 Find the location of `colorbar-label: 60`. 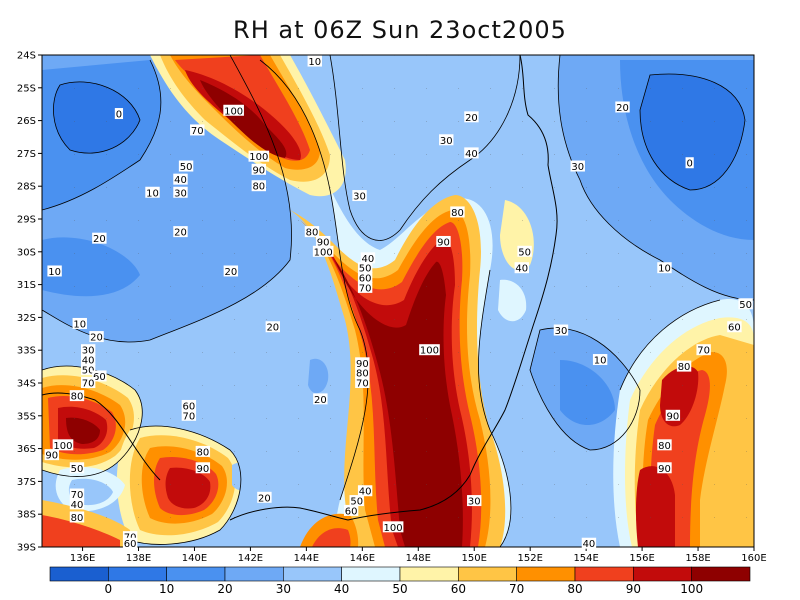

colorbar-label: 60 is located at coordinates (458, 589).